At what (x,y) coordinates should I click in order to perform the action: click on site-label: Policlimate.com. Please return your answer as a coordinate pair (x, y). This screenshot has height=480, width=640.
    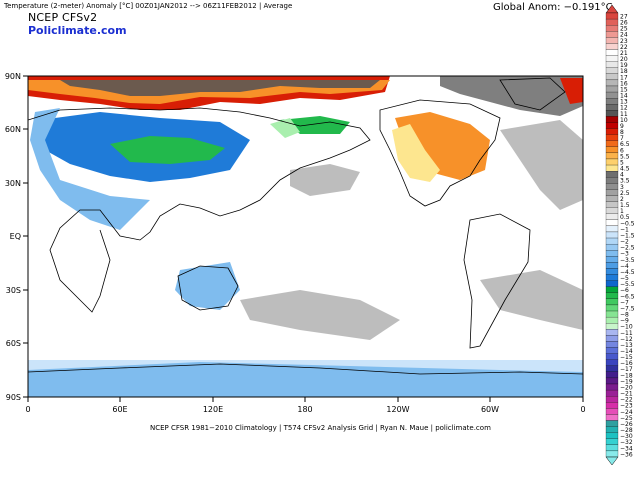
    Looking at the image, I should click on (77, 30).